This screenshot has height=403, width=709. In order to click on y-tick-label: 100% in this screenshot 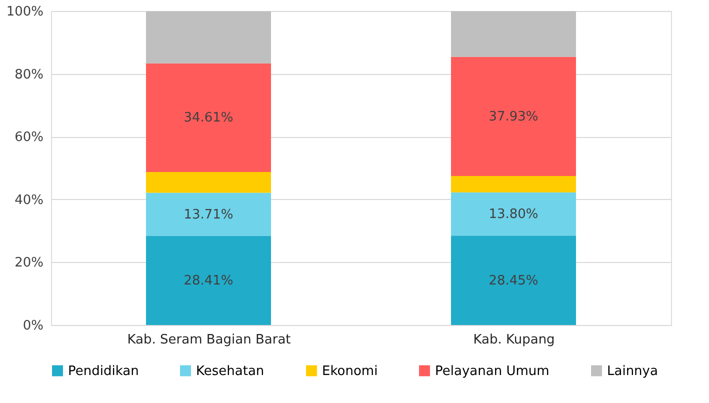, I will do `click(25, 12)`.